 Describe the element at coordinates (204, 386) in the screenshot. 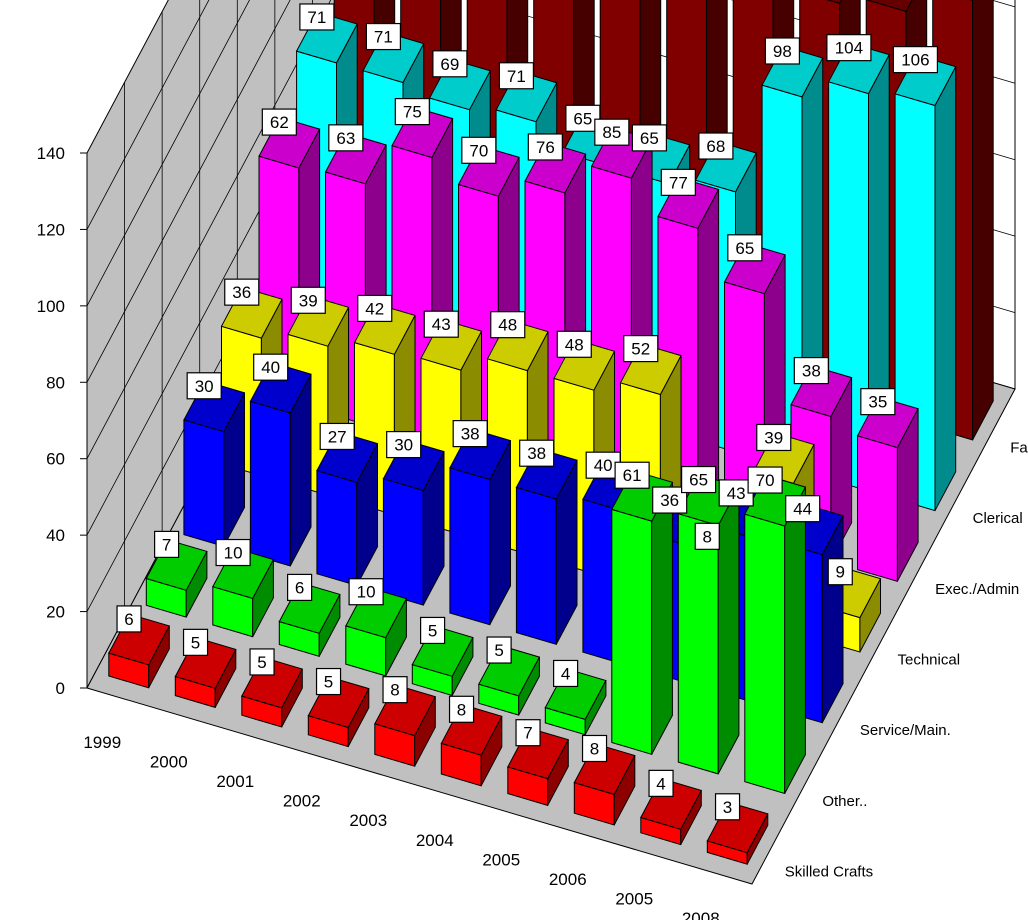

I see `data-label: 30` at that location.